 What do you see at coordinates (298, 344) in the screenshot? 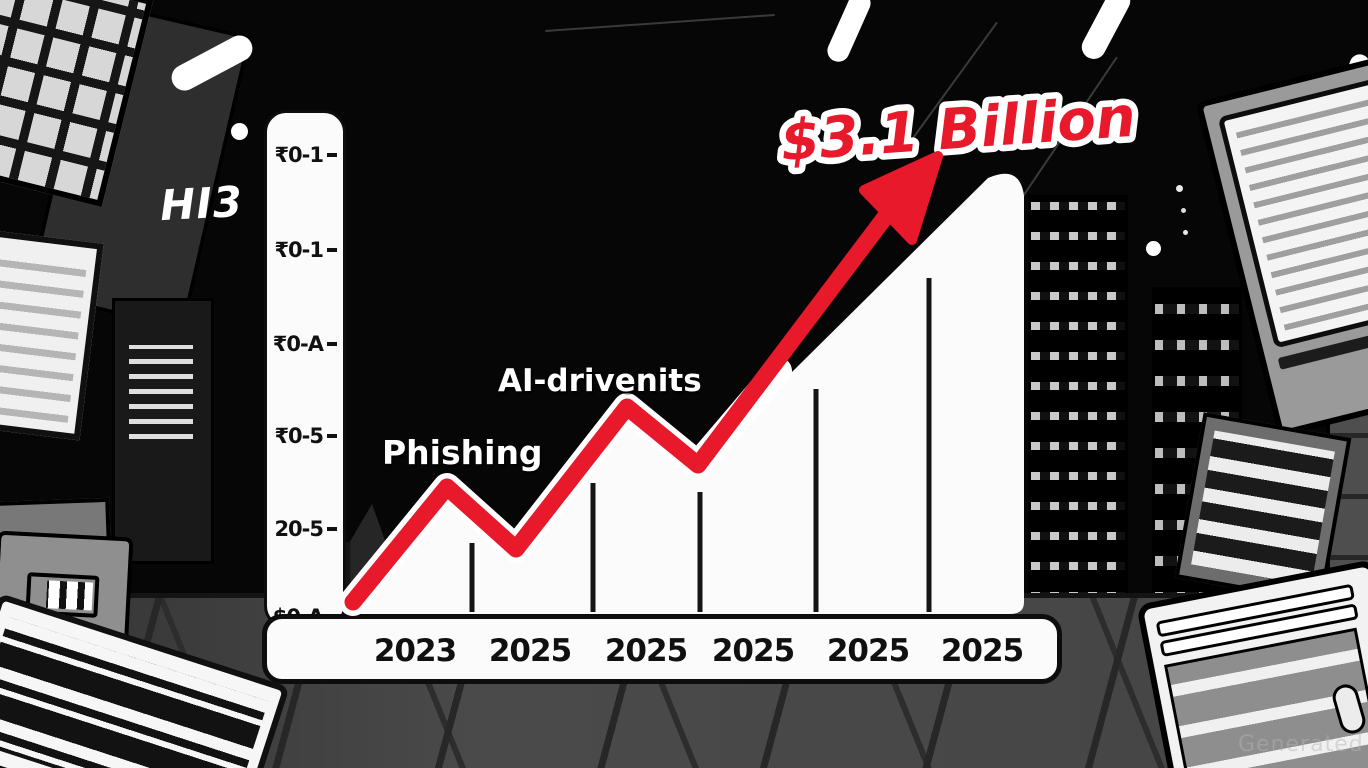
I see `y-tick-label: ₹0-A` at bounding box center [298, 344].